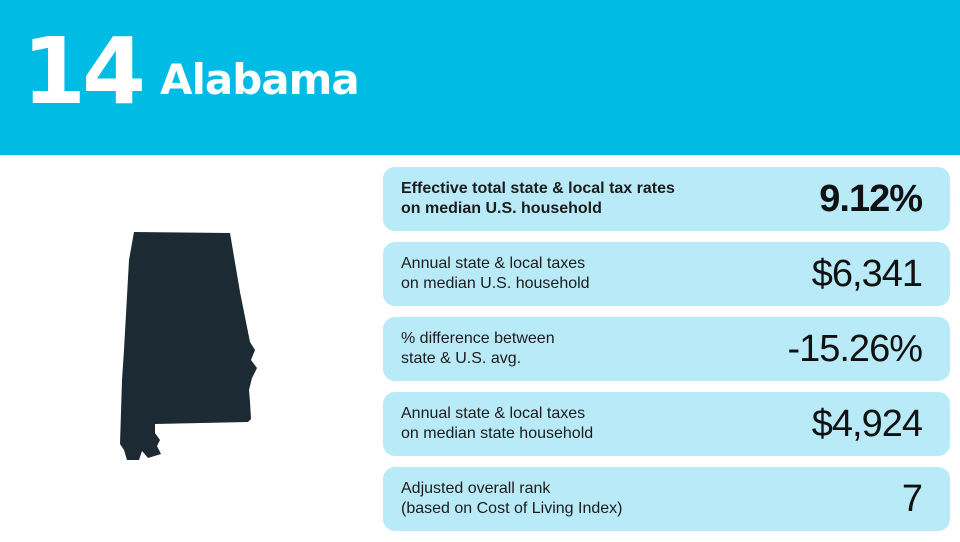 The image size is (960, 542). Describe the element at coordinates (260, 79) in the screenshot. I see `state-title: Alabama` at that location.